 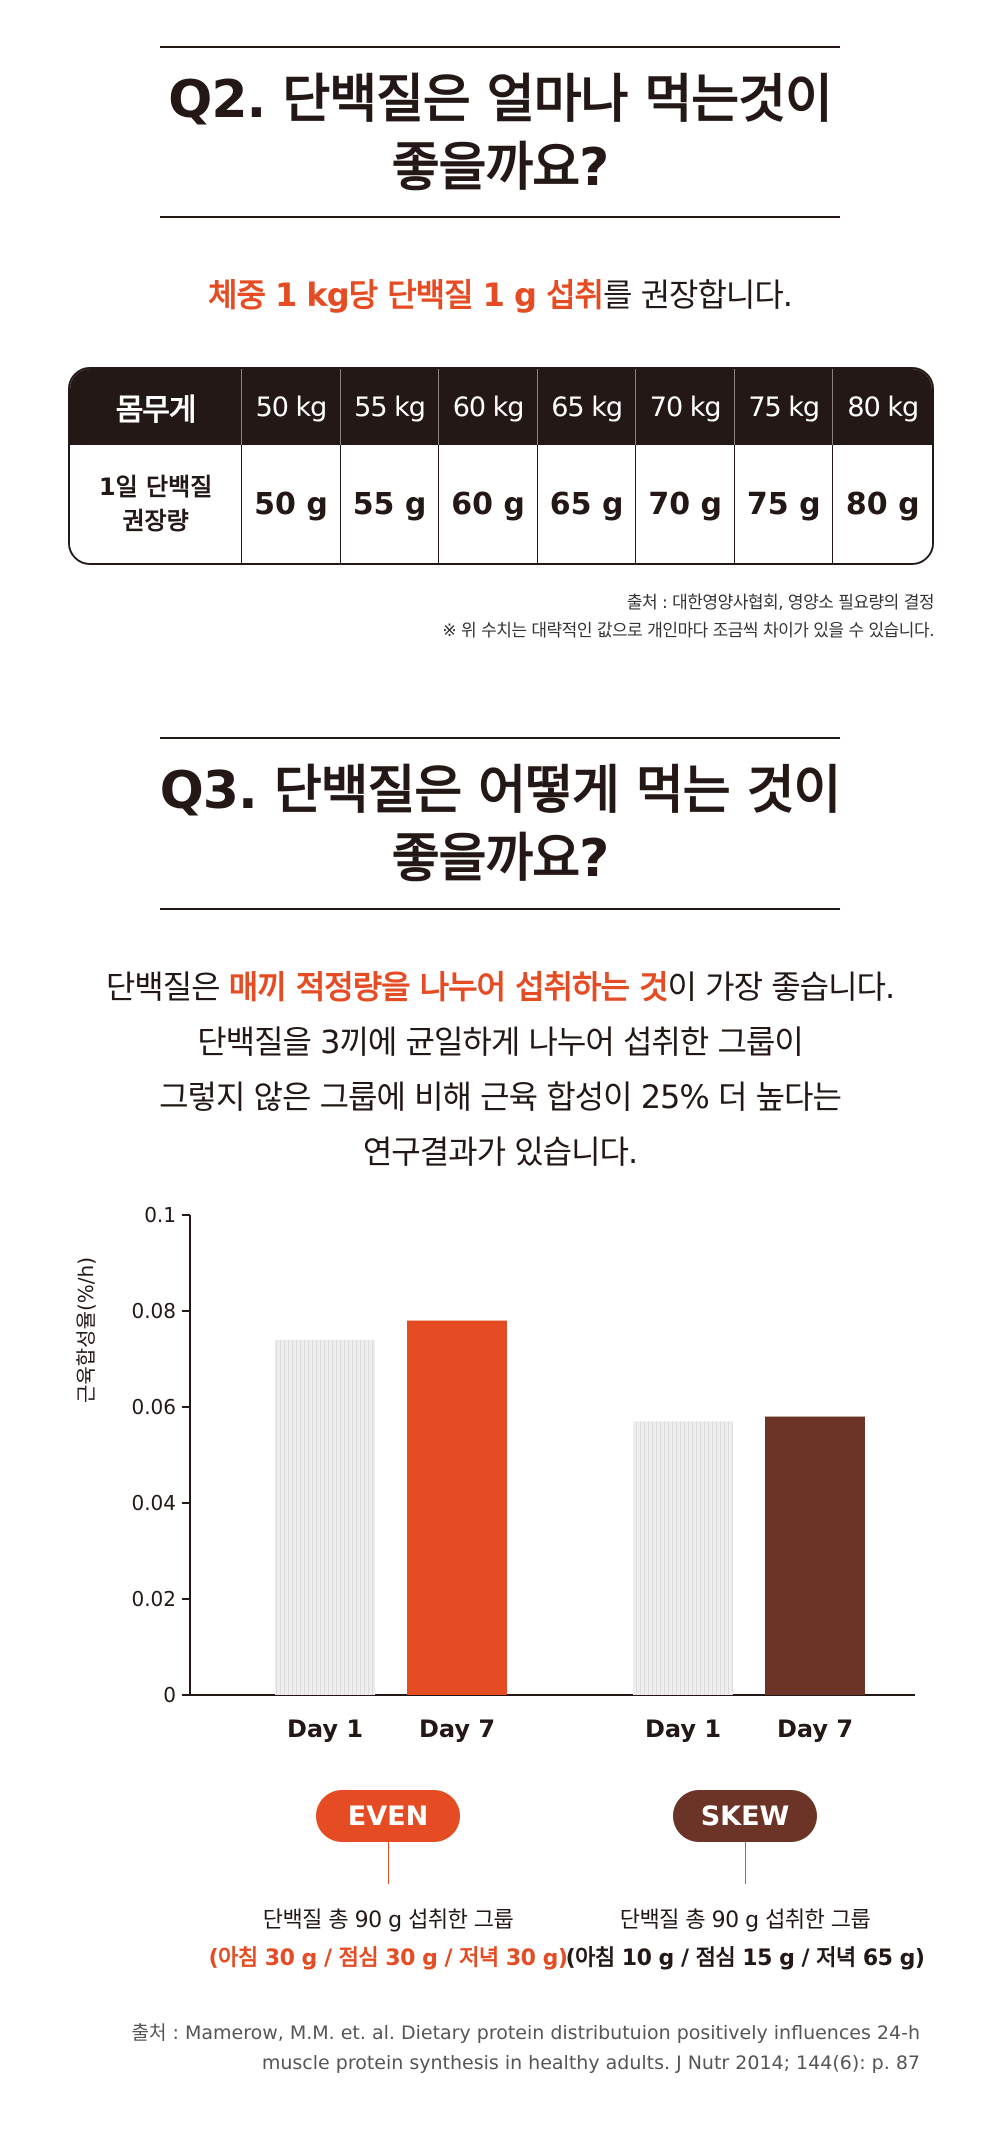 What do you see at coordinates (388, 1863) in the screenshot?
I see `even-stem` at bounding box center [388, 1863].